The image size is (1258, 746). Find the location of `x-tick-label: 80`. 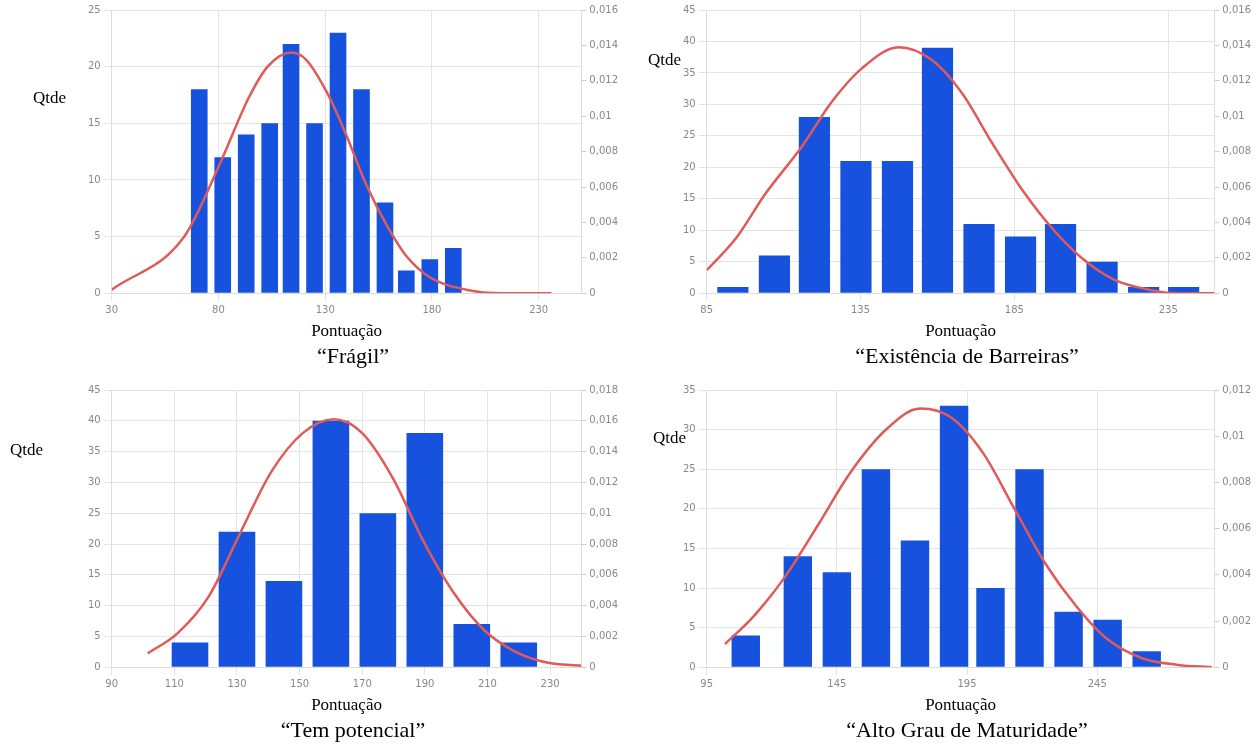

x-tick-label: 80 is located at coordinates (218, 309).